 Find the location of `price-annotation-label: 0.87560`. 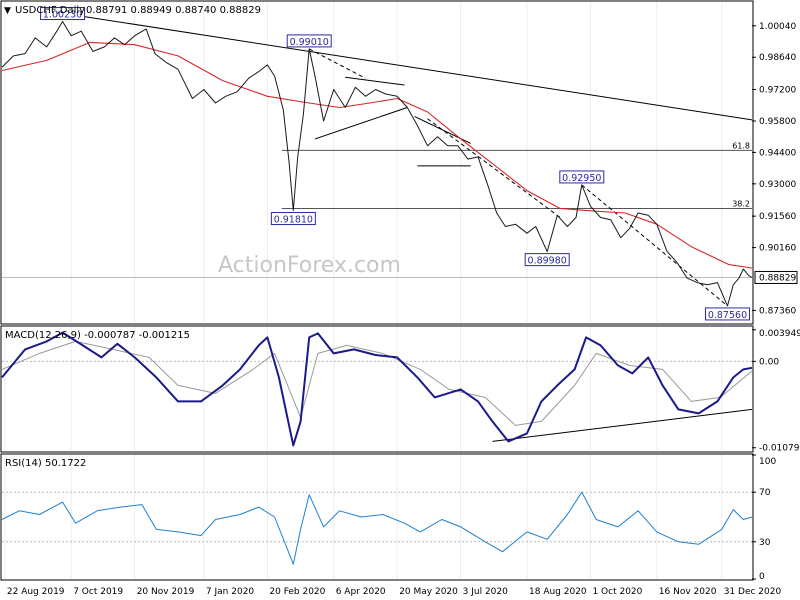

price-annotation-label: 0.87560 is located at coordinates (727, 315).